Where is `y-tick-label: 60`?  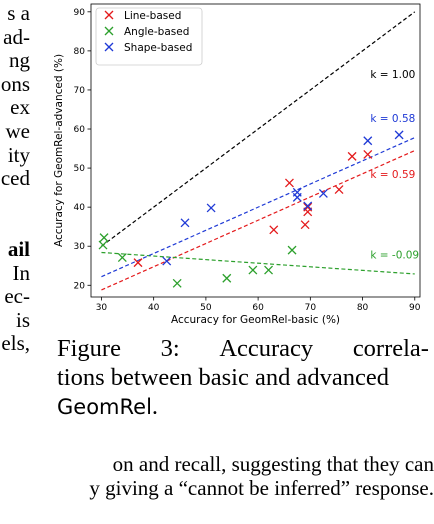
y-tick-label: 60 is located at coordinates (80, 130).